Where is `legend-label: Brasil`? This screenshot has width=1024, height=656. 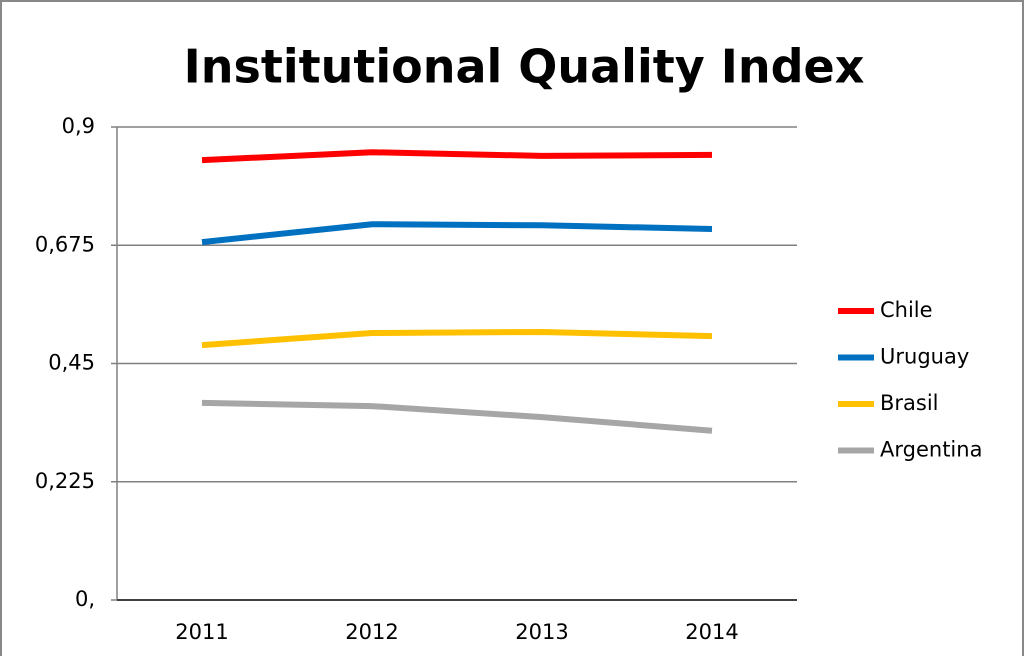
legend-label: Brasil is located at coordinates (909, 403).